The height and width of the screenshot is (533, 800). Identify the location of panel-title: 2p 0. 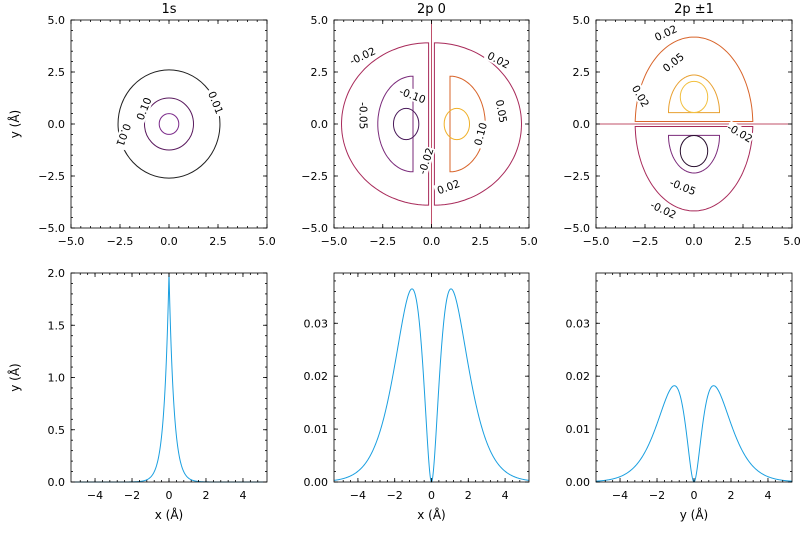
(431, 9).